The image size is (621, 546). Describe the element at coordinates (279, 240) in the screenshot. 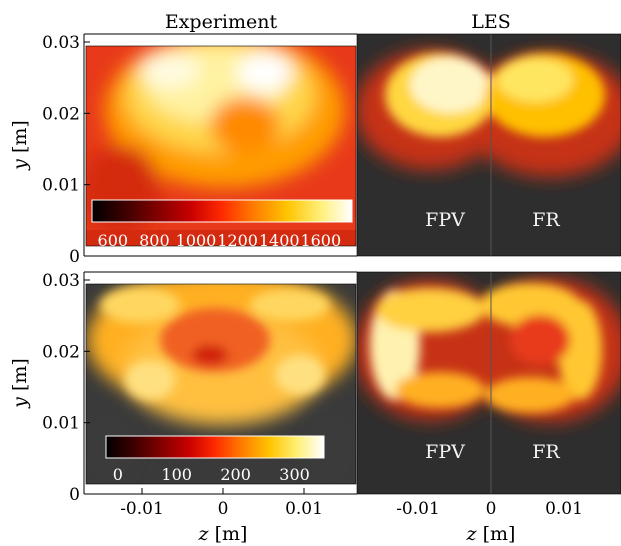

I see `colorbar-top-tick: 1400` at that location.